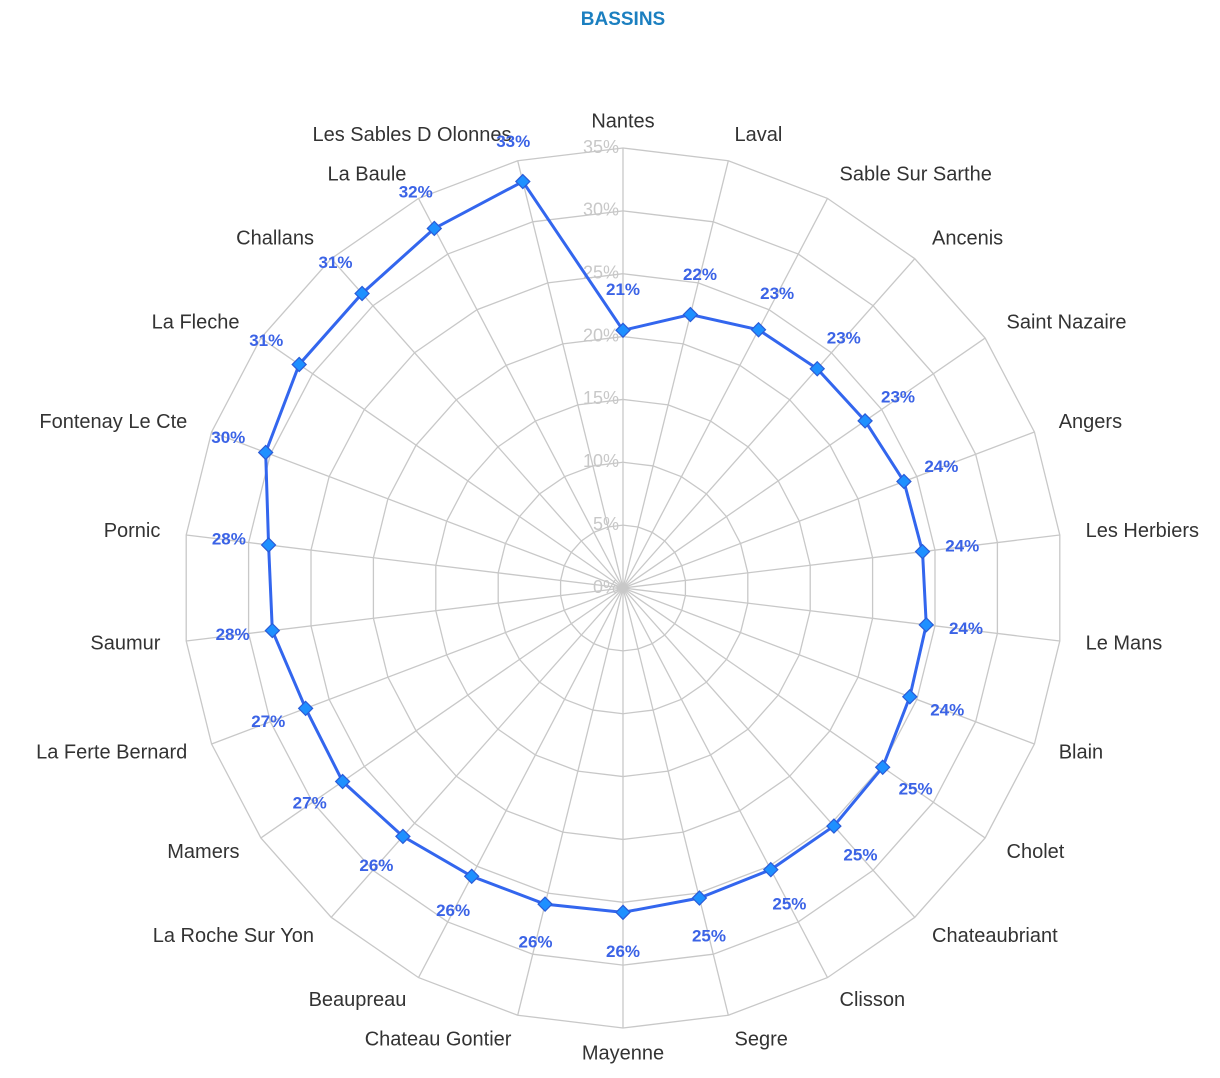 This screenshot has height=1078, width=1220. Describe the element at coordinates (1036, 852) in the screenshot. I see `category-label: Cholet` at that location.